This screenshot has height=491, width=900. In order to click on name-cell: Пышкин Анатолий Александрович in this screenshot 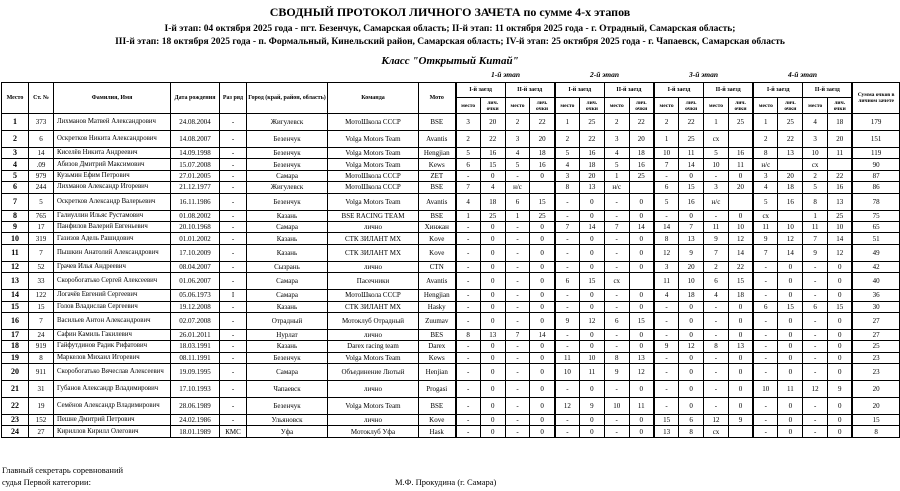, I will do `click(112, 252)`.